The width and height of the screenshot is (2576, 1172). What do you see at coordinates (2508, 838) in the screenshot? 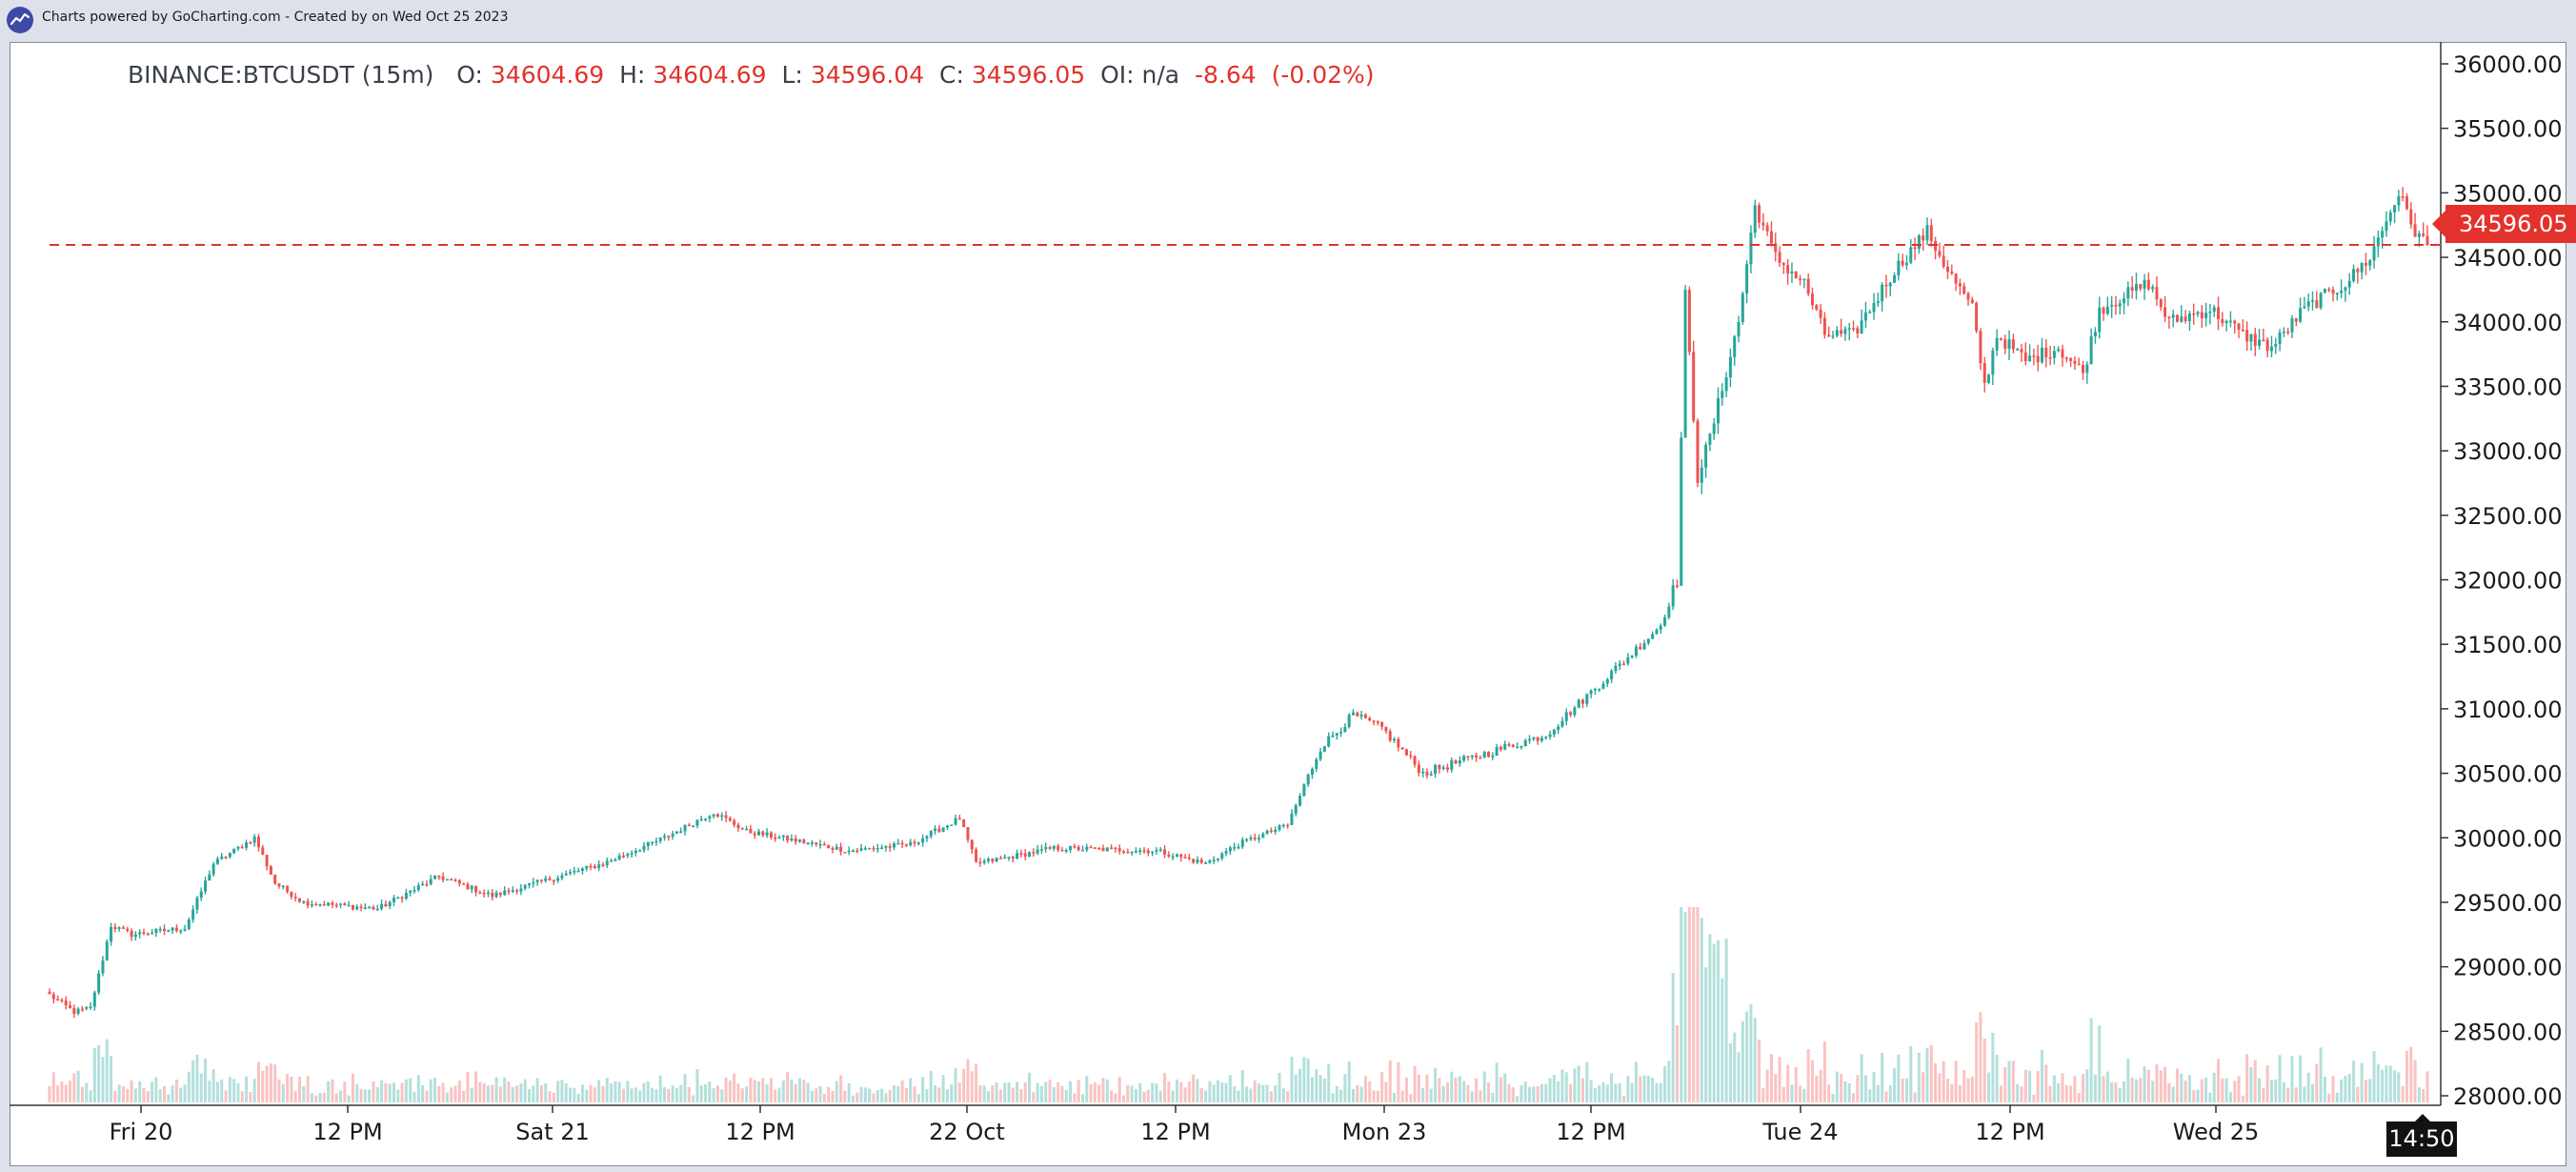
I see `price-axis-label: 30000.00` at bounding box center [2508, 838].